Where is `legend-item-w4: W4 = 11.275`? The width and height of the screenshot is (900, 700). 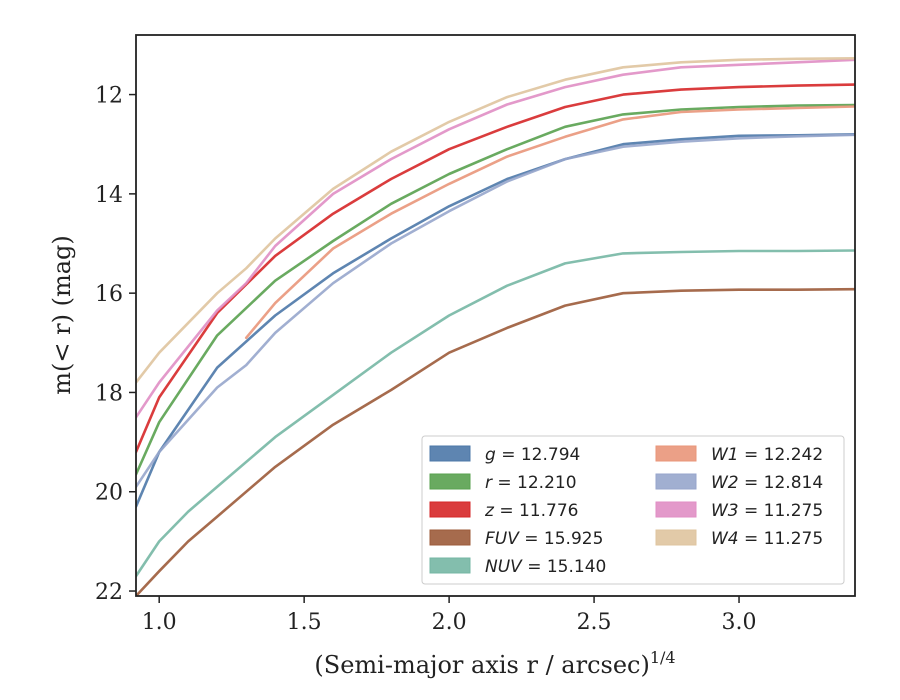
legend-item-w4: W4 = 11.275 is located at coordinates (739, 539).